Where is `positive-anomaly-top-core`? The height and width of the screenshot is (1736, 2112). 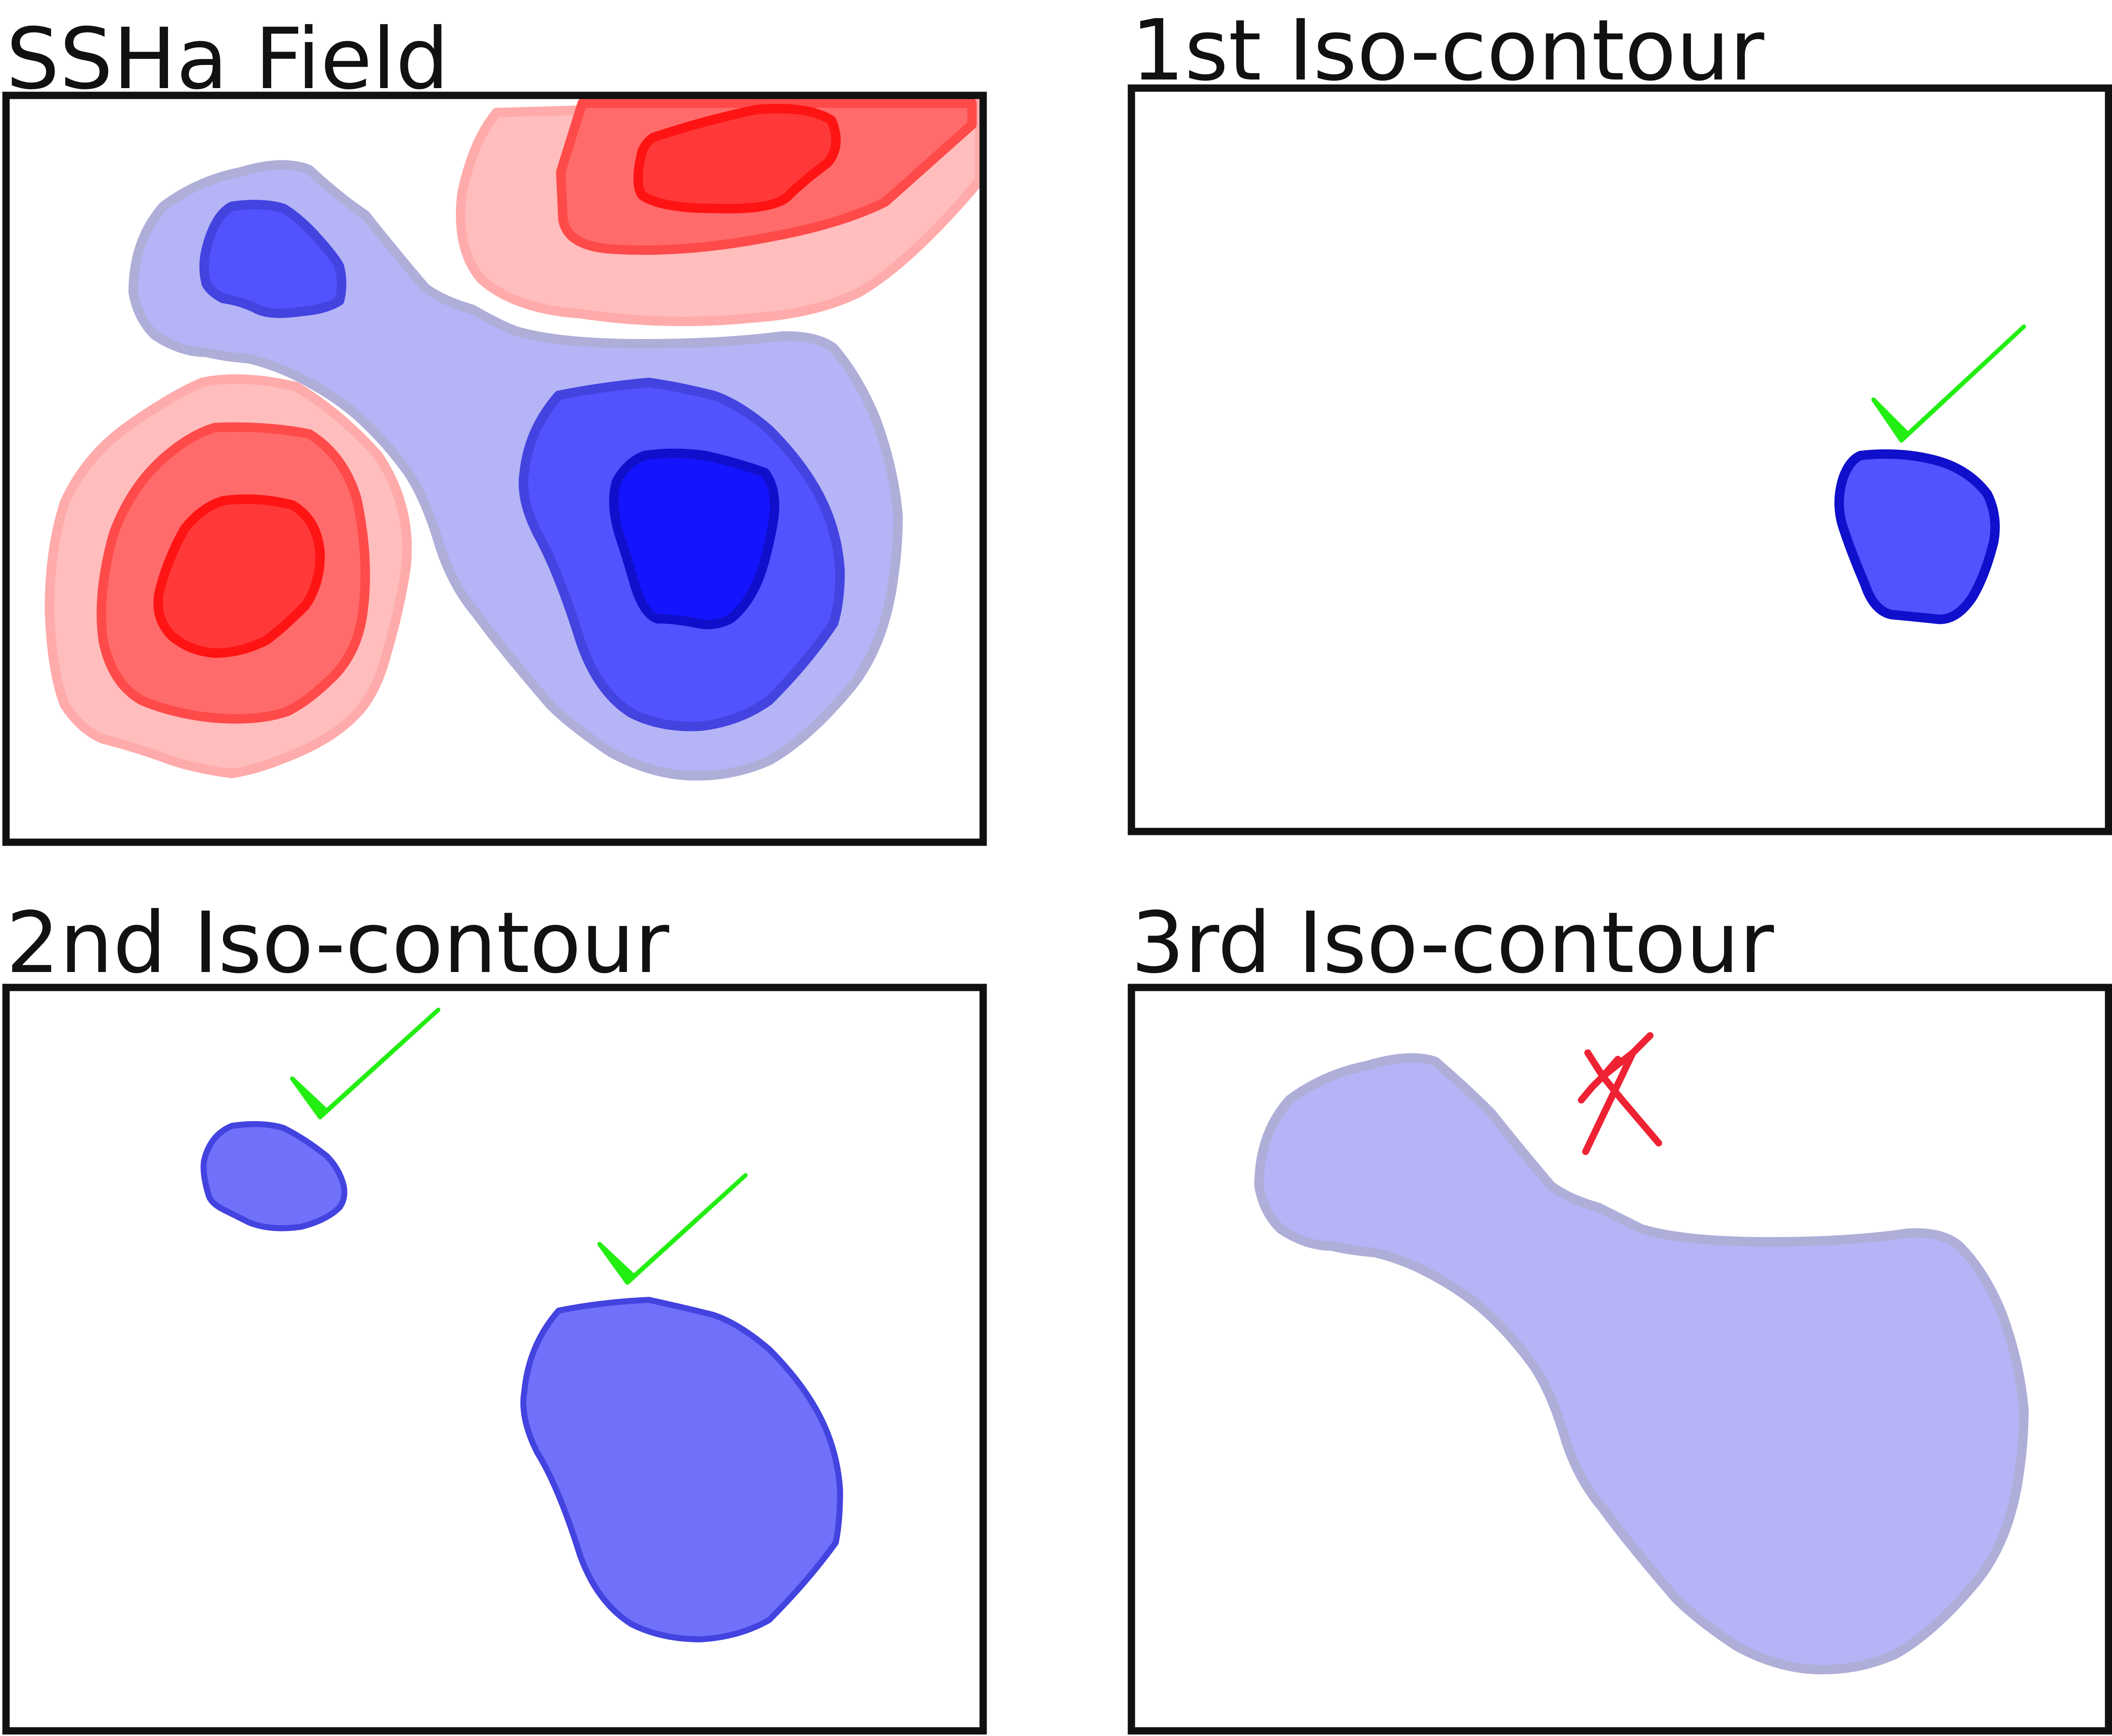 positive-anomaly-top-core is located at coordinates (737, 159).